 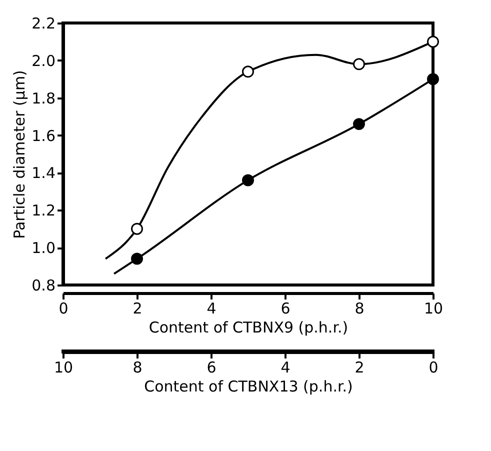 I want to click on x-tick-label: 8, so click(x=359, y=309).